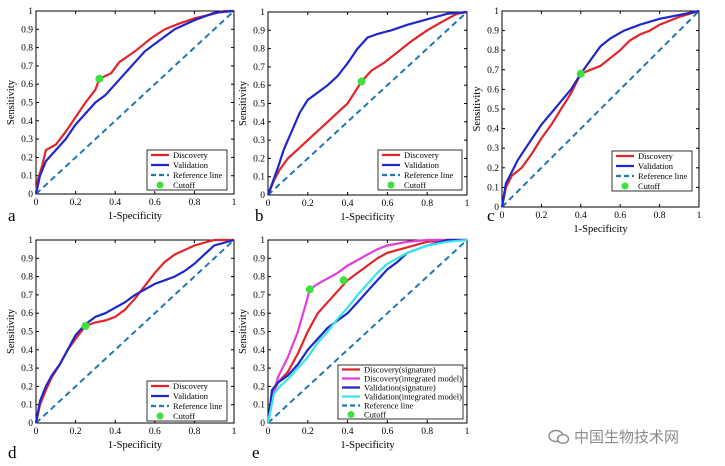 The height and width of the screenshot is (466, 725). I want to click on watermark: 中国生物技术网, so click(613, 436).